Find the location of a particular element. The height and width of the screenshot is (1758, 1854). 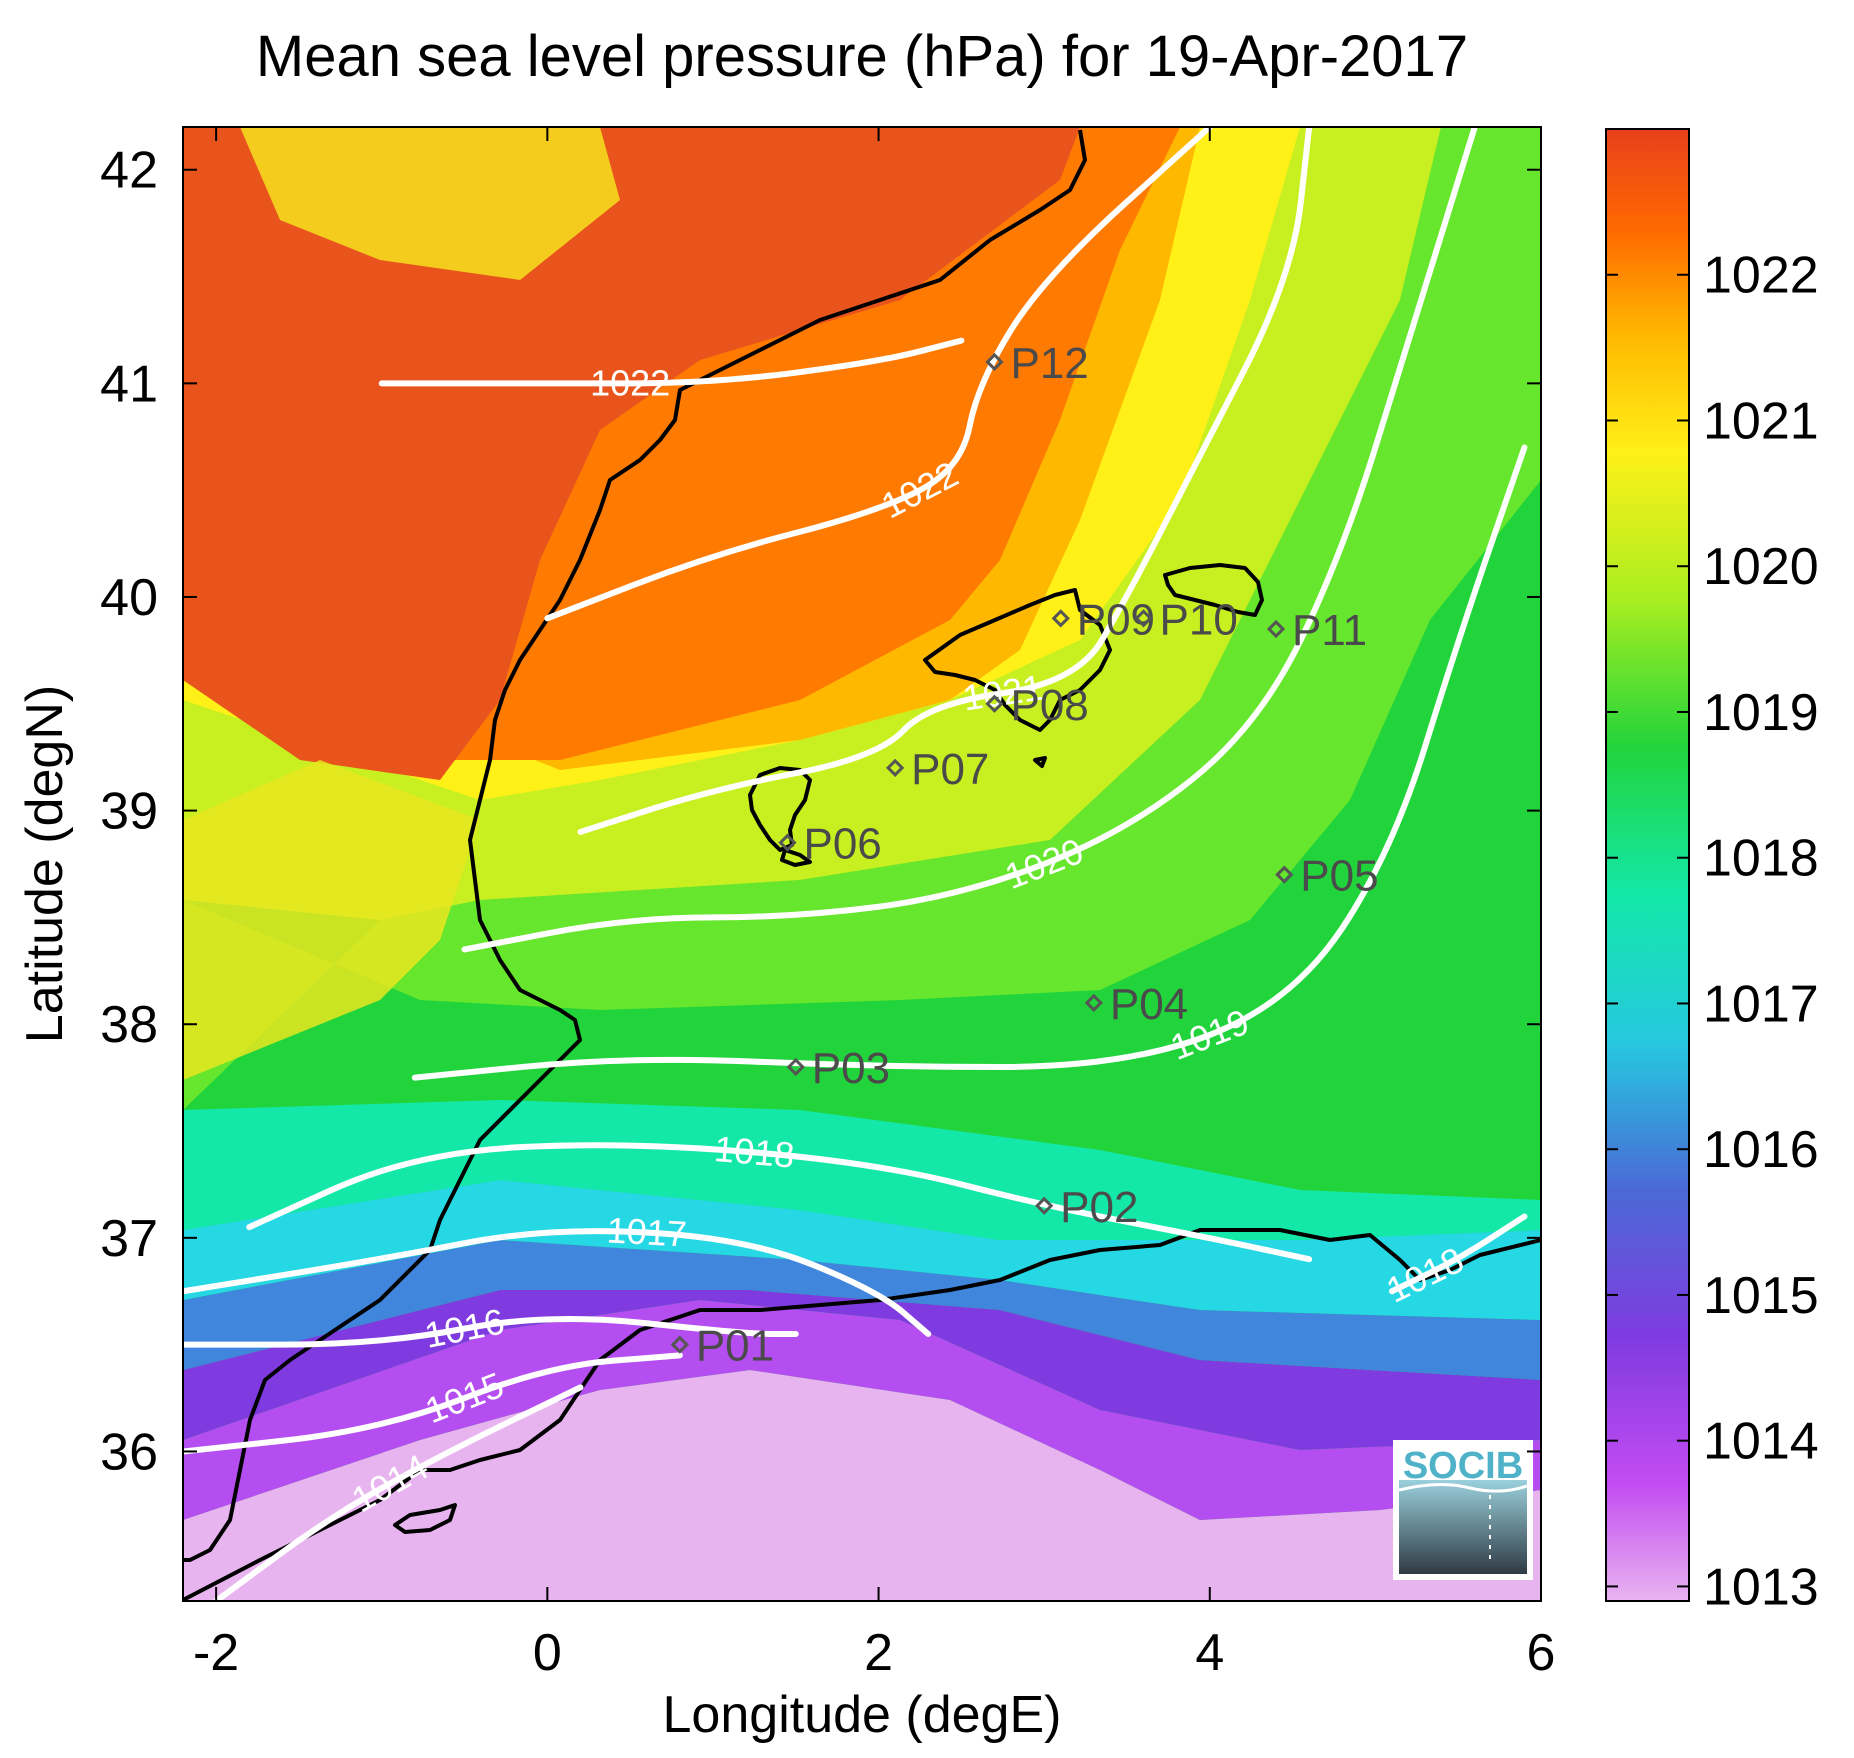

station-label-p06: P06 is located at coordinates (842, 844).